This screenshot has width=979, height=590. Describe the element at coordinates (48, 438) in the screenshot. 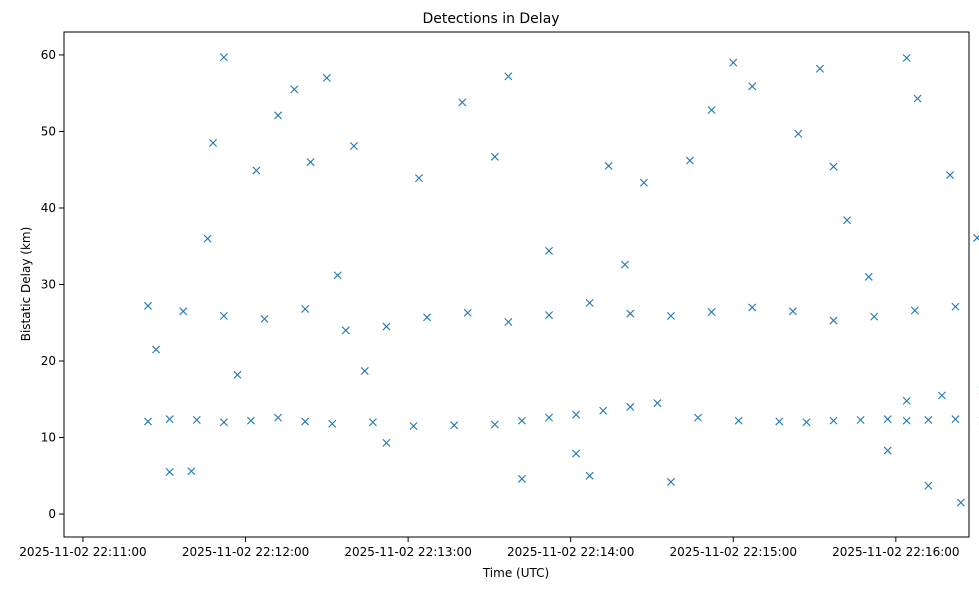

I see `y-tick-label: 10` at that location.